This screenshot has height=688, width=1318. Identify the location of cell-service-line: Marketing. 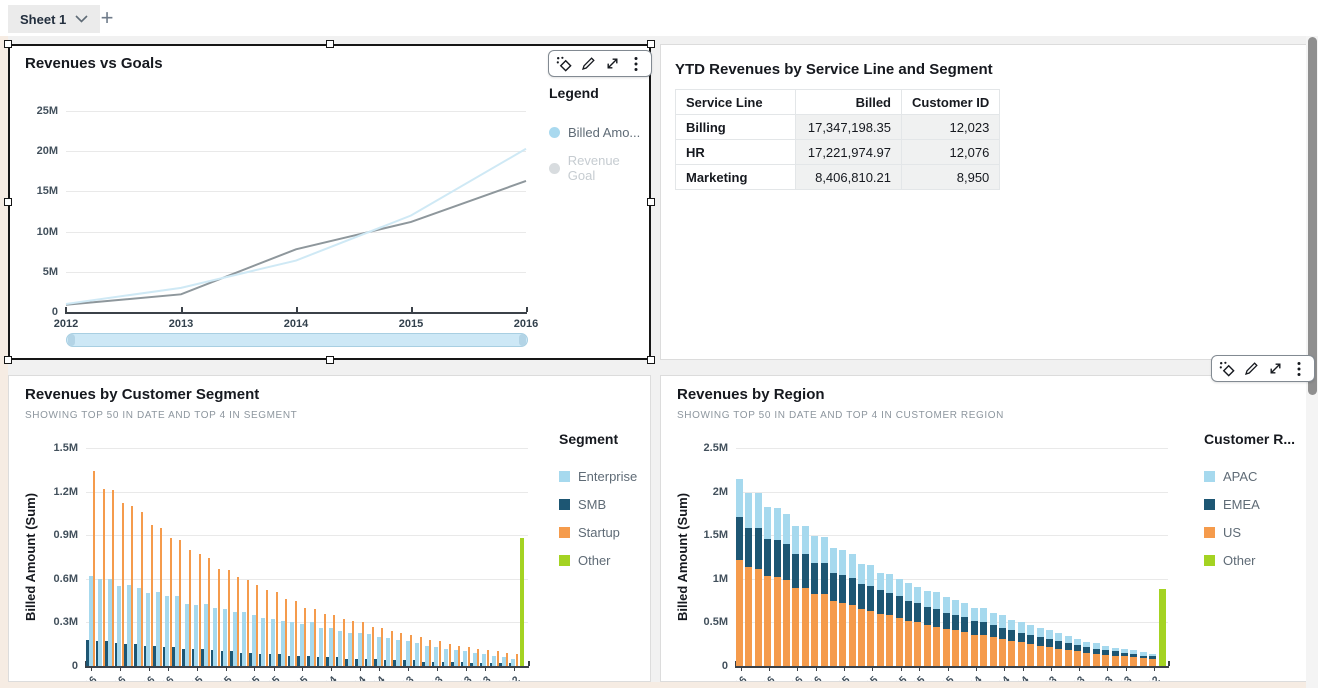
(735, 177).